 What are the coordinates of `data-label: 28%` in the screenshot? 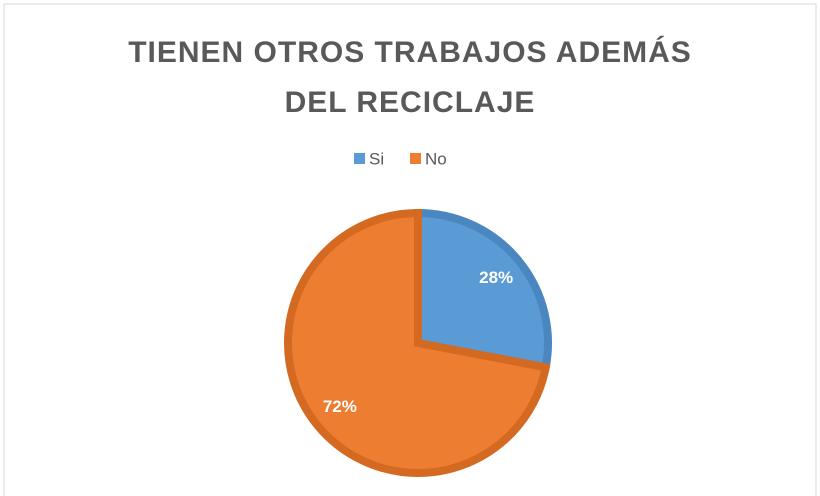 It's located at (496, 277).